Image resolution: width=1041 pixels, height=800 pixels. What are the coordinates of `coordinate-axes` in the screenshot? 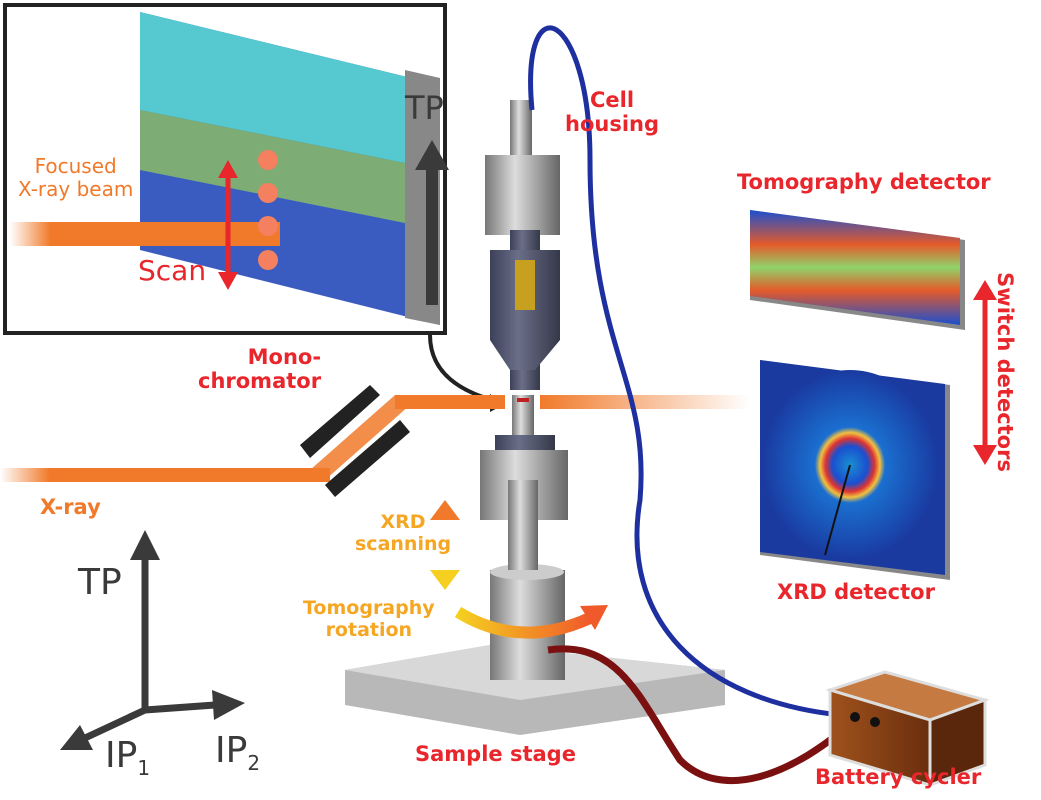 It's located at (152, 640).